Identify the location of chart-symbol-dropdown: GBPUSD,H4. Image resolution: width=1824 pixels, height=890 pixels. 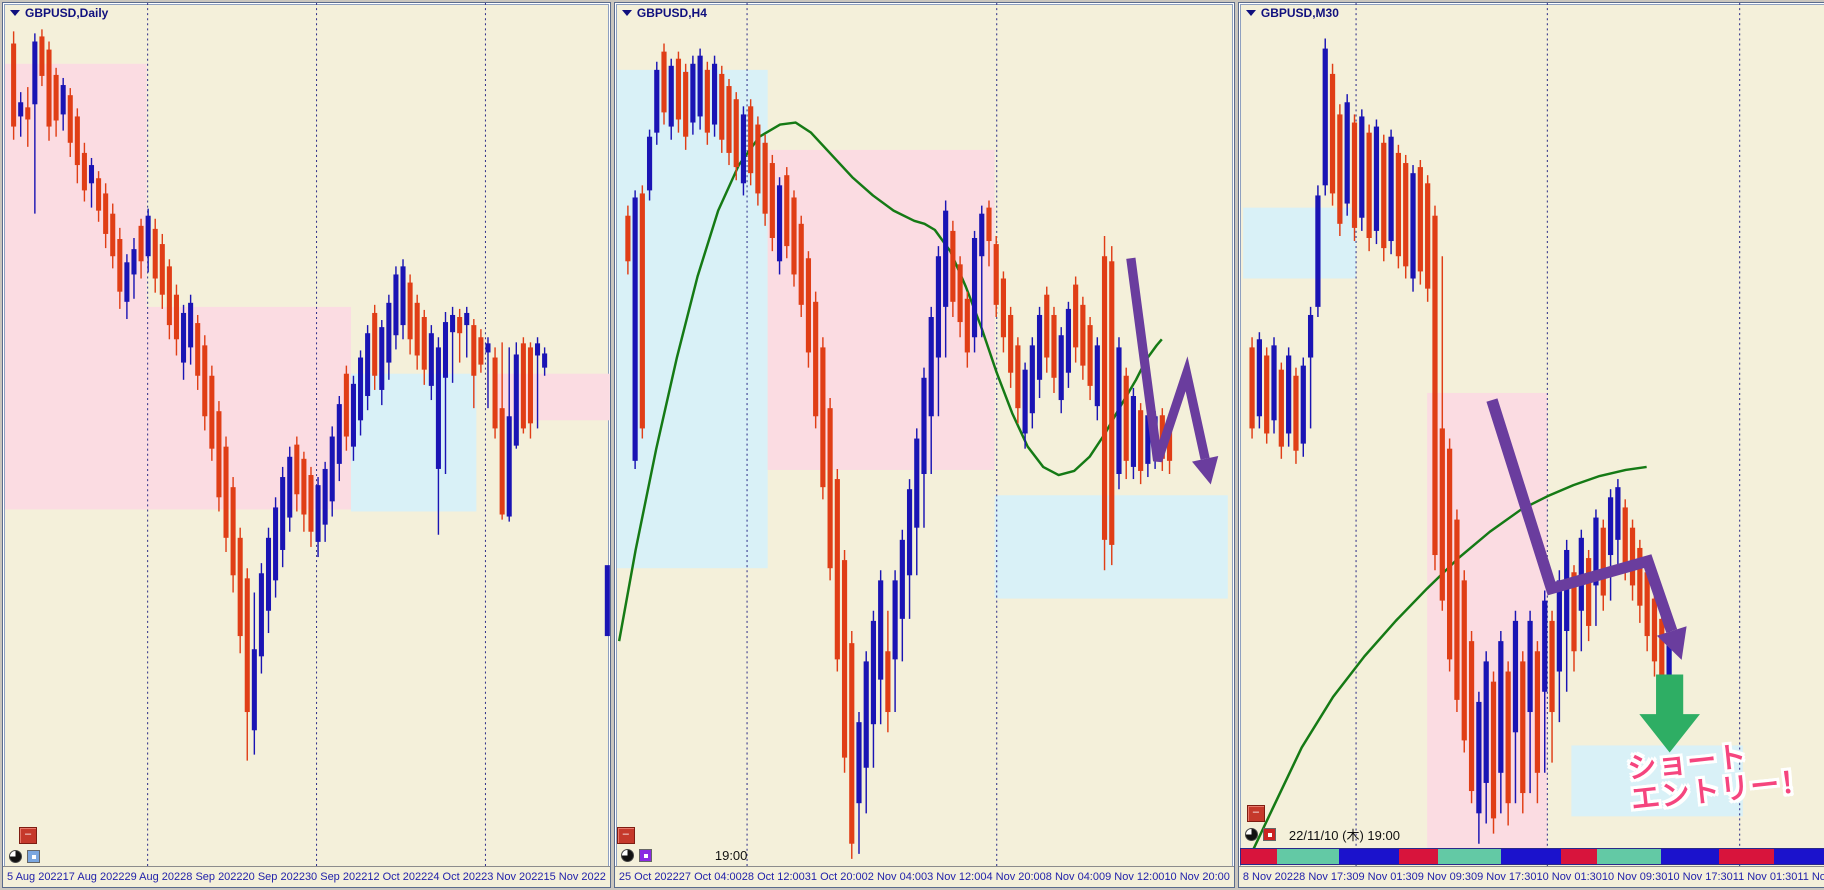
(664, 13).